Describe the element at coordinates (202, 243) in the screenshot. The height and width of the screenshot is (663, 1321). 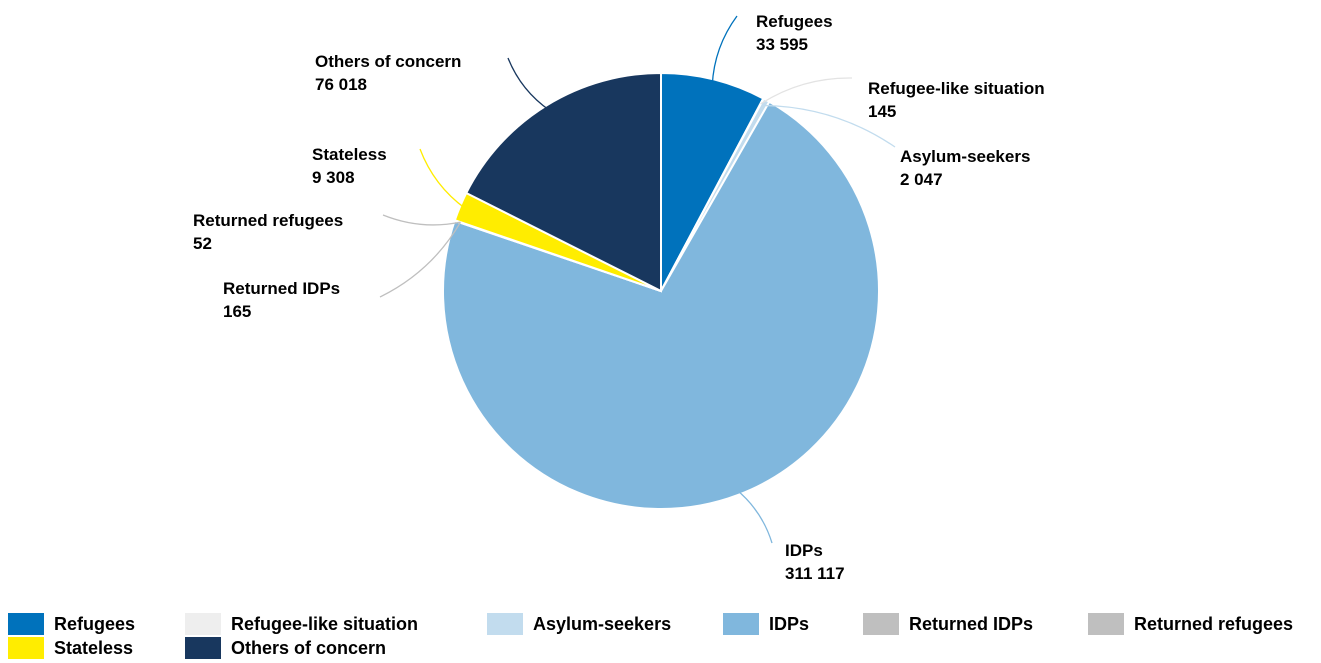
I see `slice-value-returned-refugees: 52` at that location.